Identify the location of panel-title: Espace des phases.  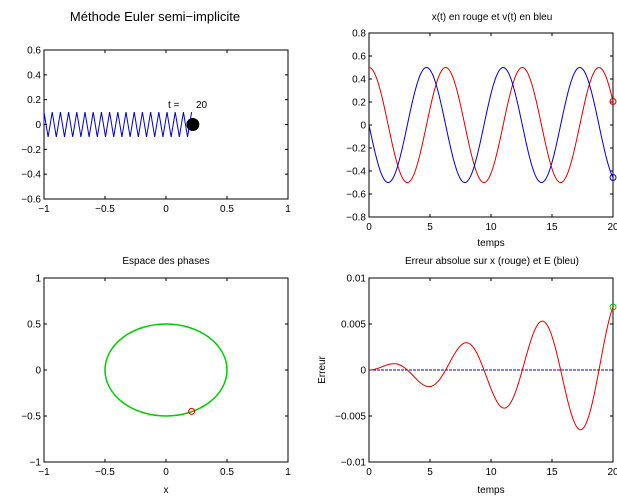
(165, 261).